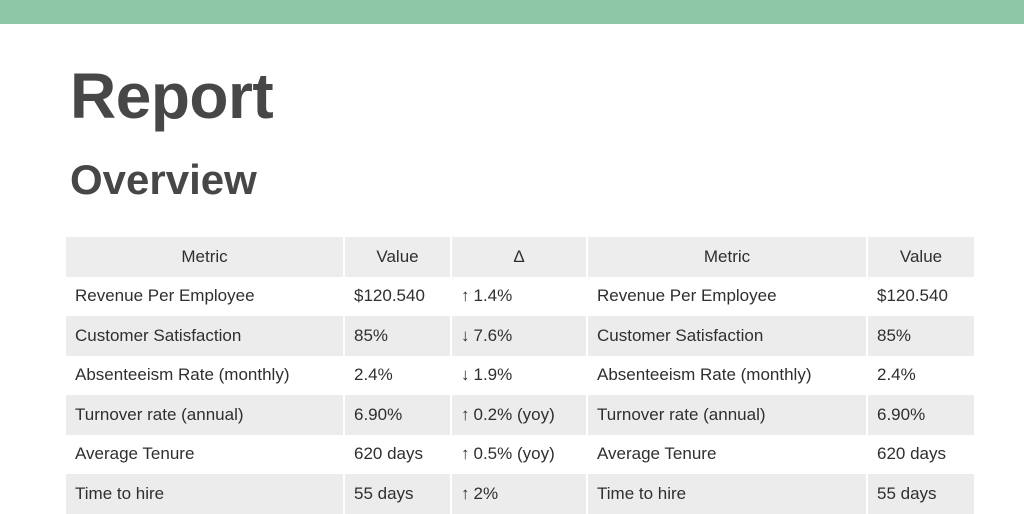 This screenshot has width=1024, height=514. I want to click on header-accent-bar, so click(512, 12).